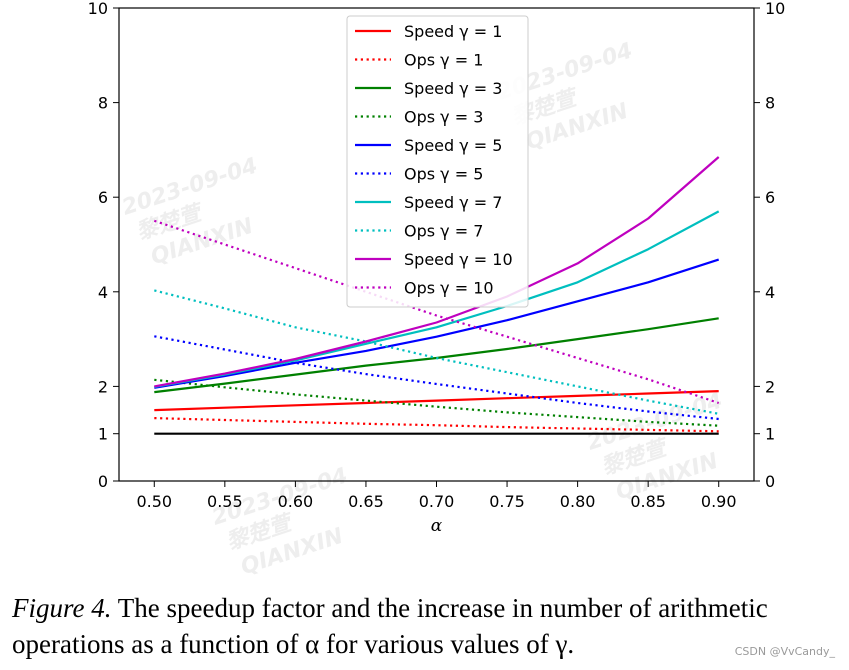 This screenshot has height=670, width=849. What do you see at coordinates (453, 88) in the screenshot?
I see `legend-label: Speed γ = 3` at bounding box center [453, 88].